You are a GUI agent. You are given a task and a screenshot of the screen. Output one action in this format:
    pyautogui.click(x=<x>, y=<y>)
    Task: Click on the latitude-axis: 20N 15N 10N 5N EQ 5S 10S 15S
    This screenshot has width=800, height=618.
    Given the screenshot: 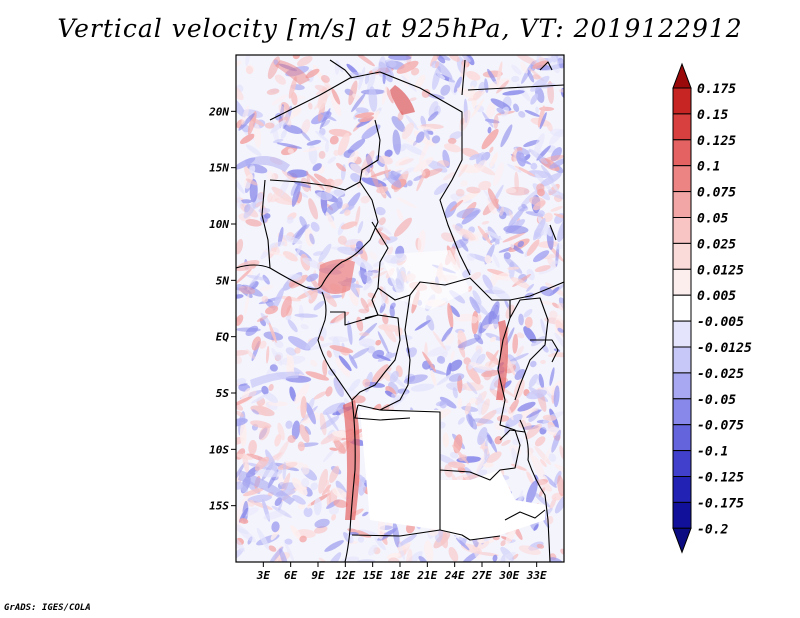 What is the action you would take?
    pyautogui.click(x=222, y=309)
    